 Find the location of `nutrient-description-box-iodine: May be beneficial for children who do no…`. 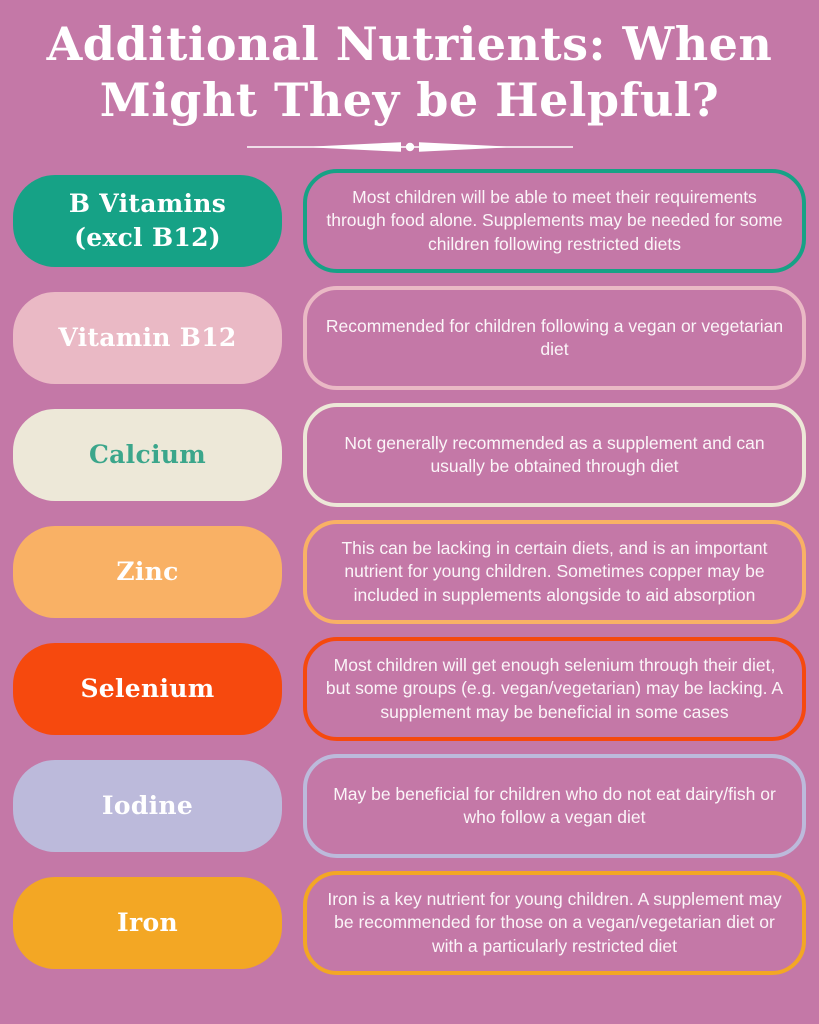

nutrient-description-box-iodine: May be beneficial for children who do no… is located at coordinates (554, 806).